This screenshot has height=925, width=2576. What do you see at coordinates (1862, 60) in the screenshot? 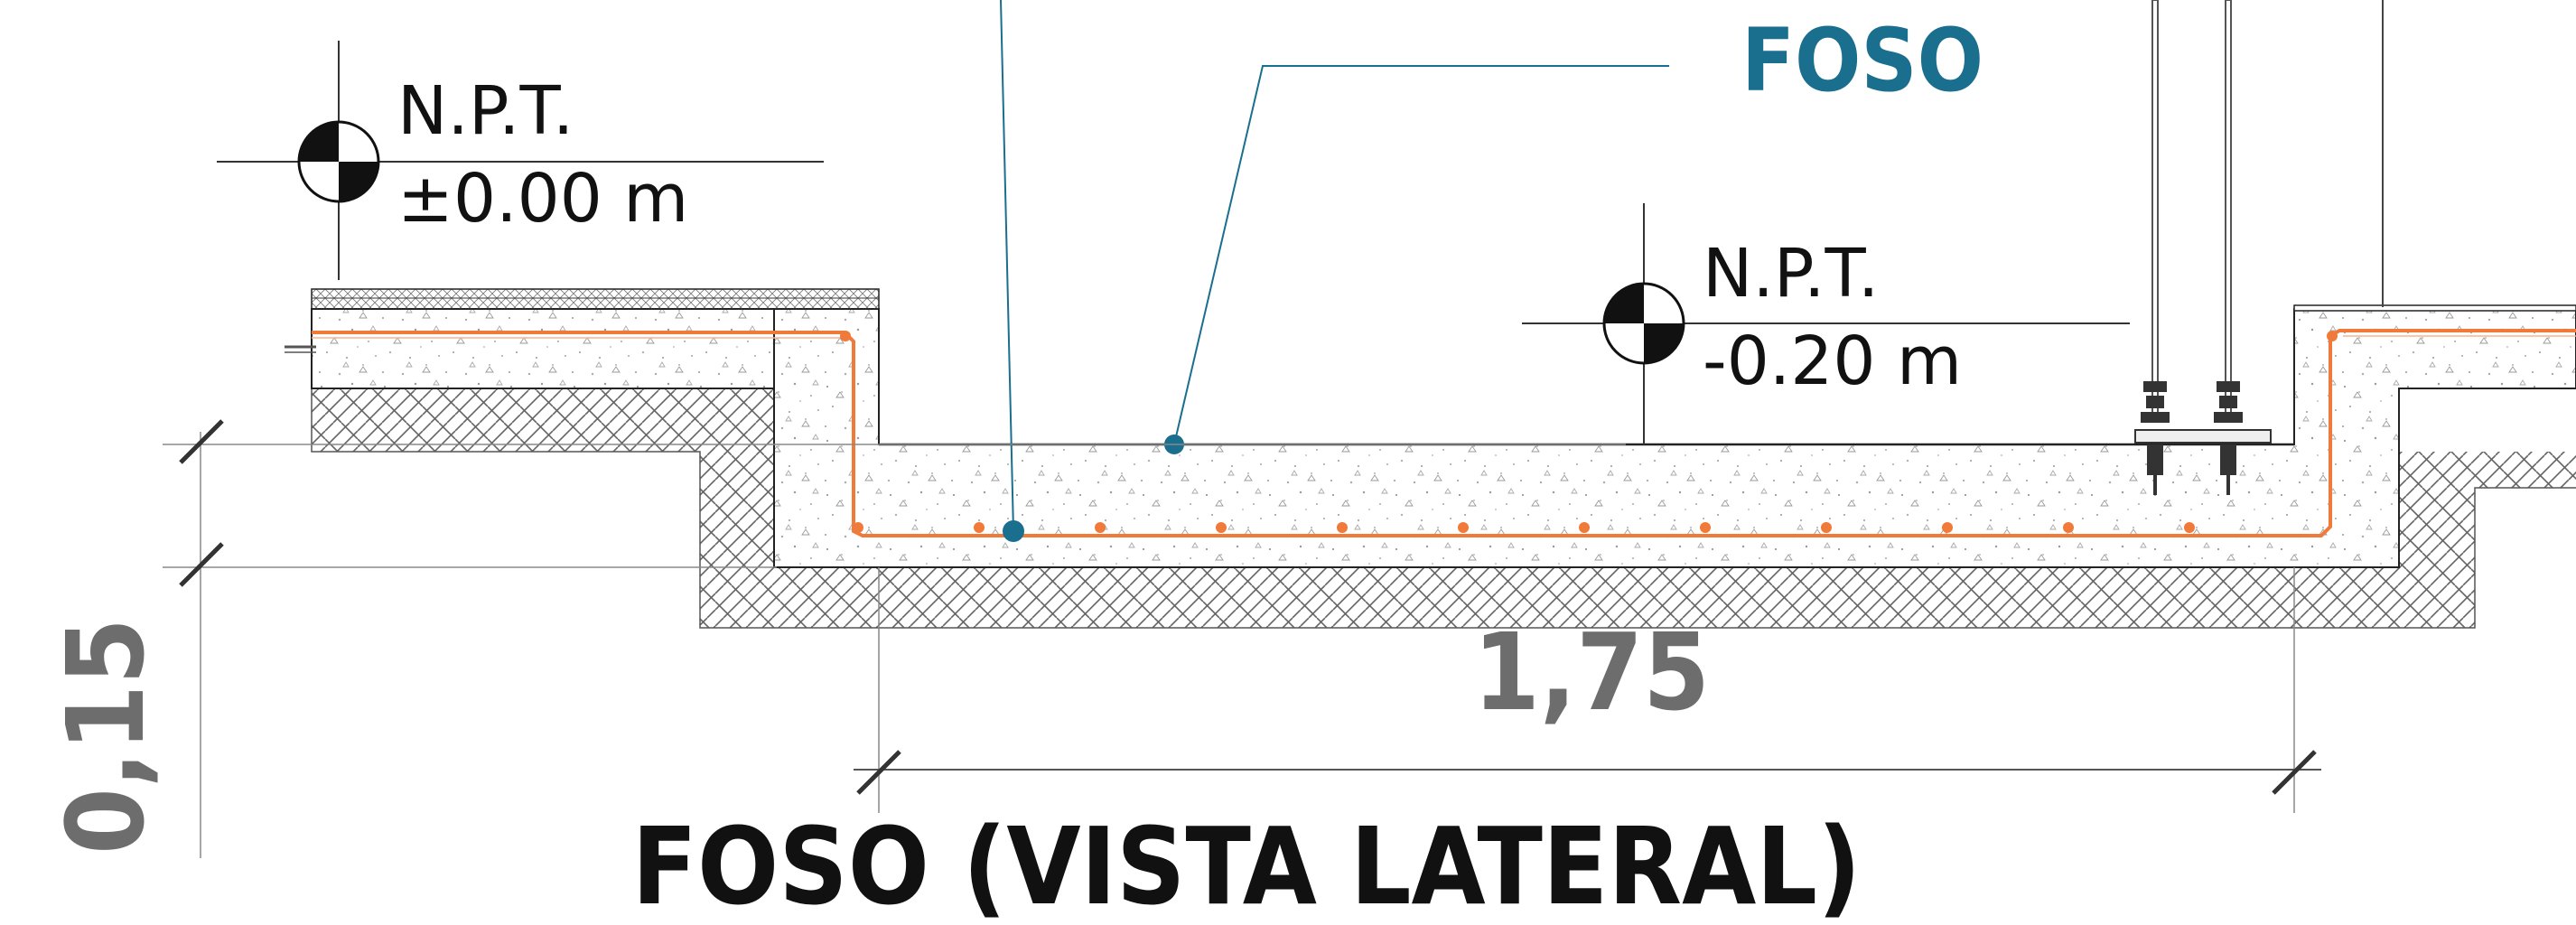
I see `foso-callout-label: FOSO` at bounding box center [1862, 60].